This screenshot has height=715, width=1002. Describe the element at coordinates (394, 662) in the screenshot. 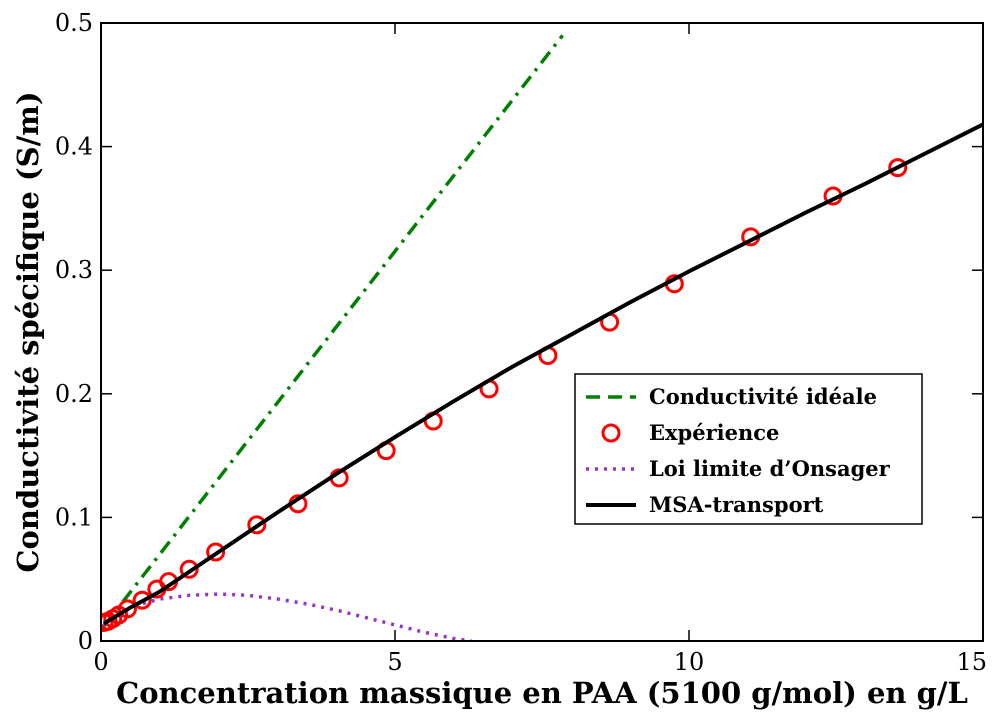

I see `x-tick-label: 5` at that location.